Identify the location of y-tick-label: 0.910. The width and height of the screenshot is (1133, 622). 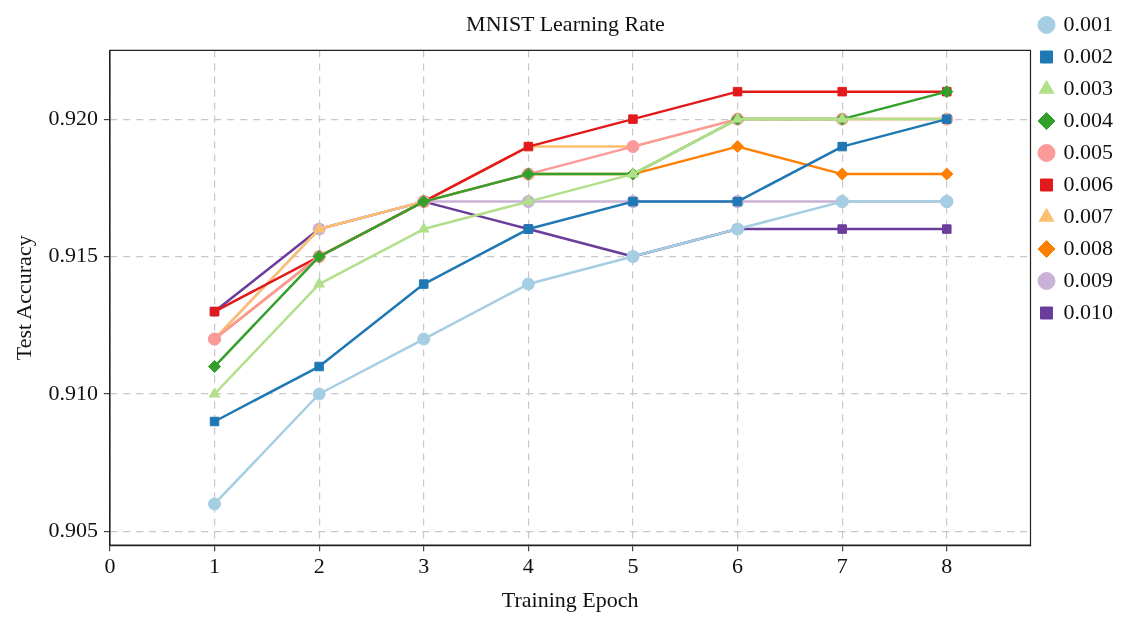
(73, 392).